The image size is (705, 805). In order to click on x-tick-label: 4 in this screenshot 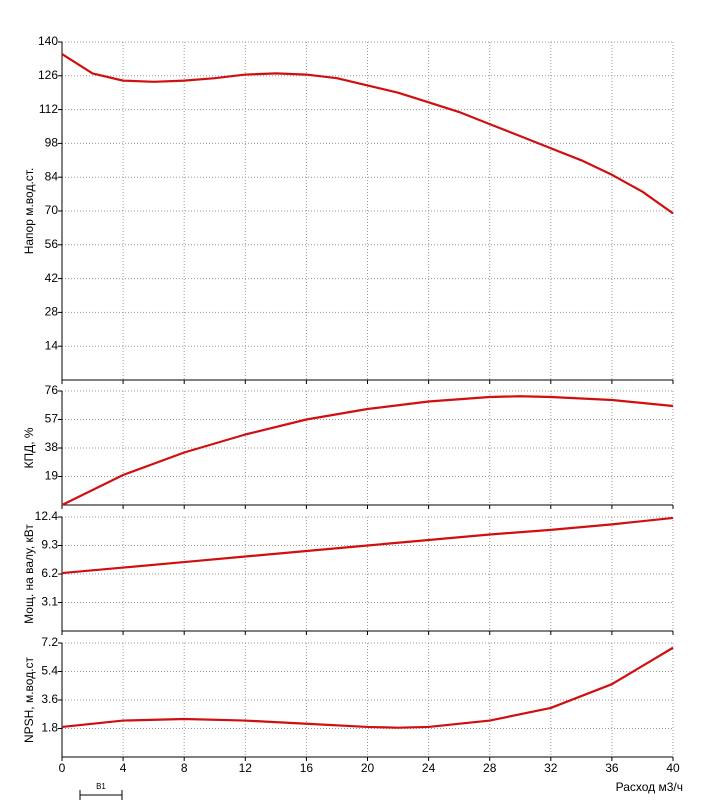, I will do `click(123, 768)`.